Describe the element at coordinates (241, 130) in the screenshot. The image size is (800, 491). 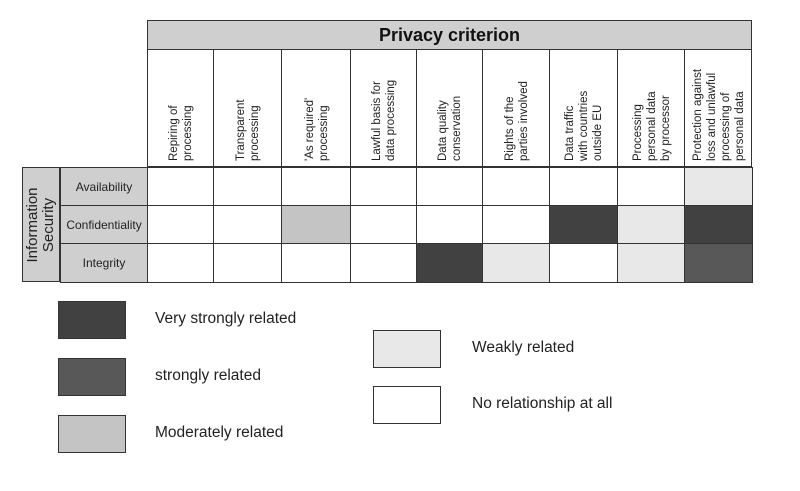
I see `column-header-line: Transparent` at that location.